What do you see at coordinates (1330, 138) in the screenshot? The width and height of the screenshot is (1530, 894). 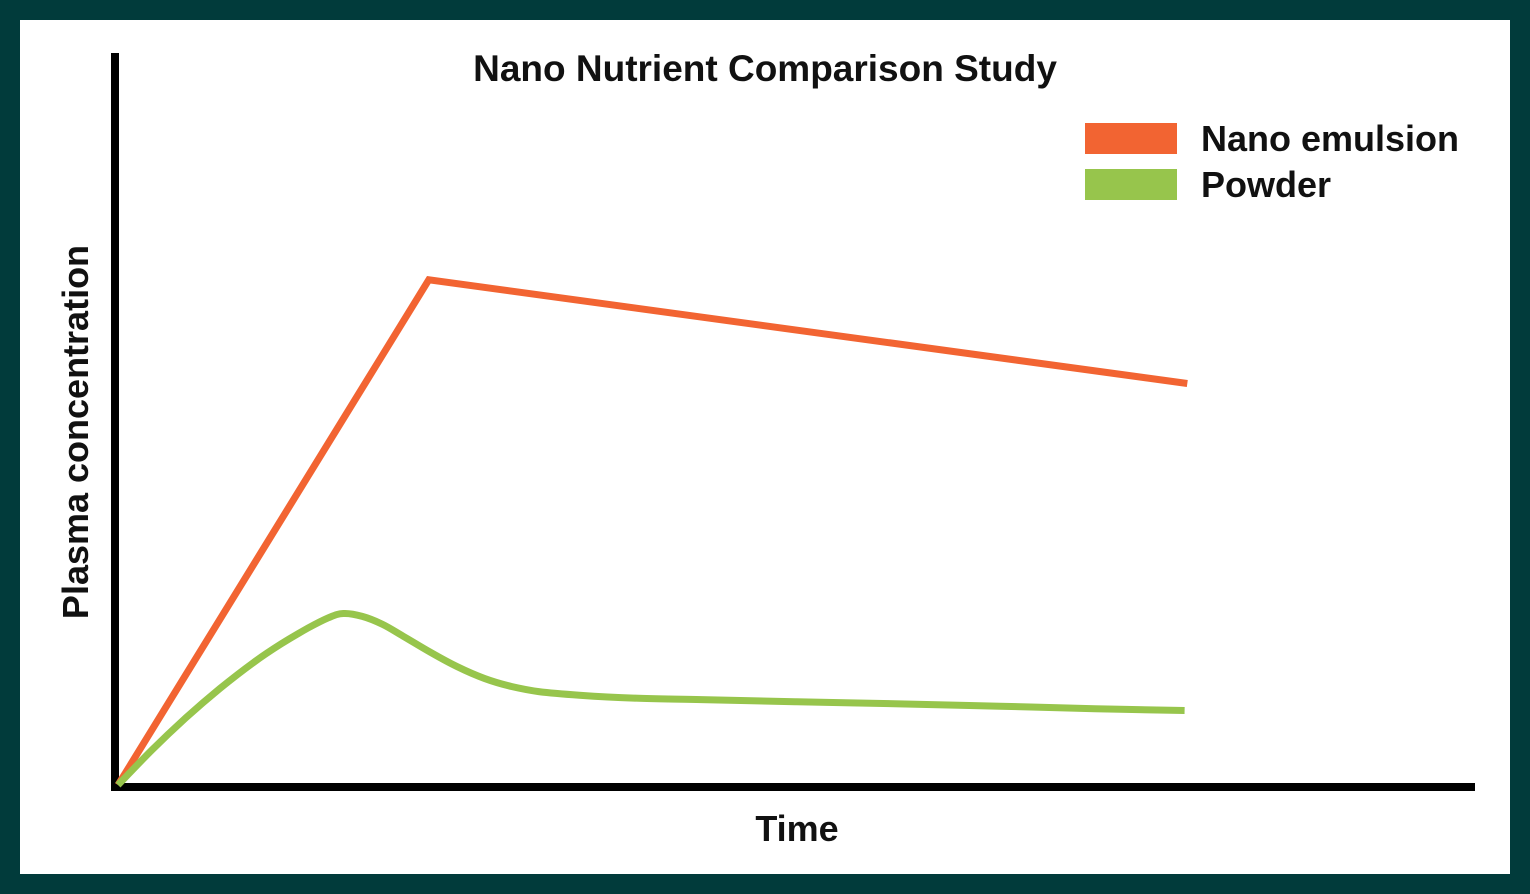 I see `legend-label-nano-emulsion: Nano emulsion` at bounding box center [1330, 138].